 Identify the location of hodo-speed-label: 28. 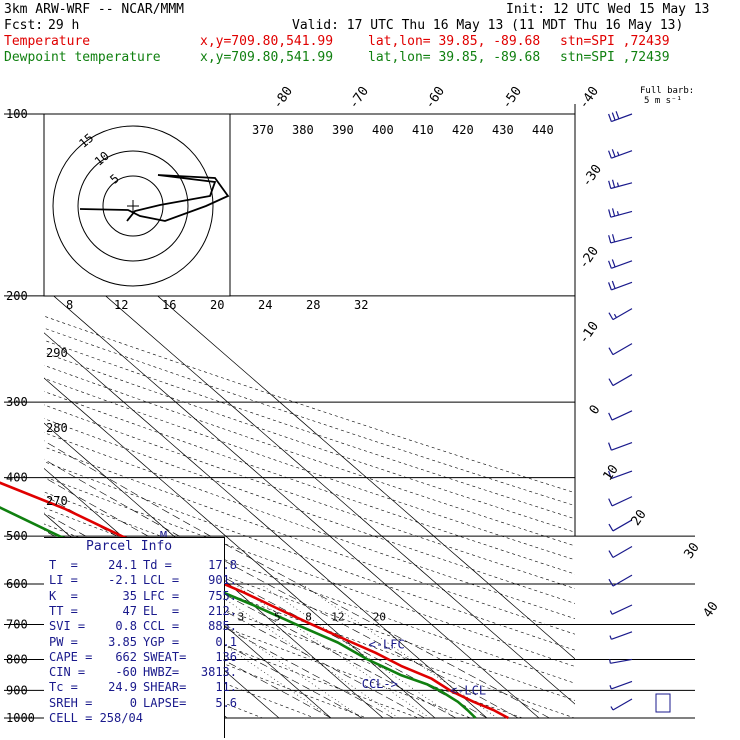
(313, 305).